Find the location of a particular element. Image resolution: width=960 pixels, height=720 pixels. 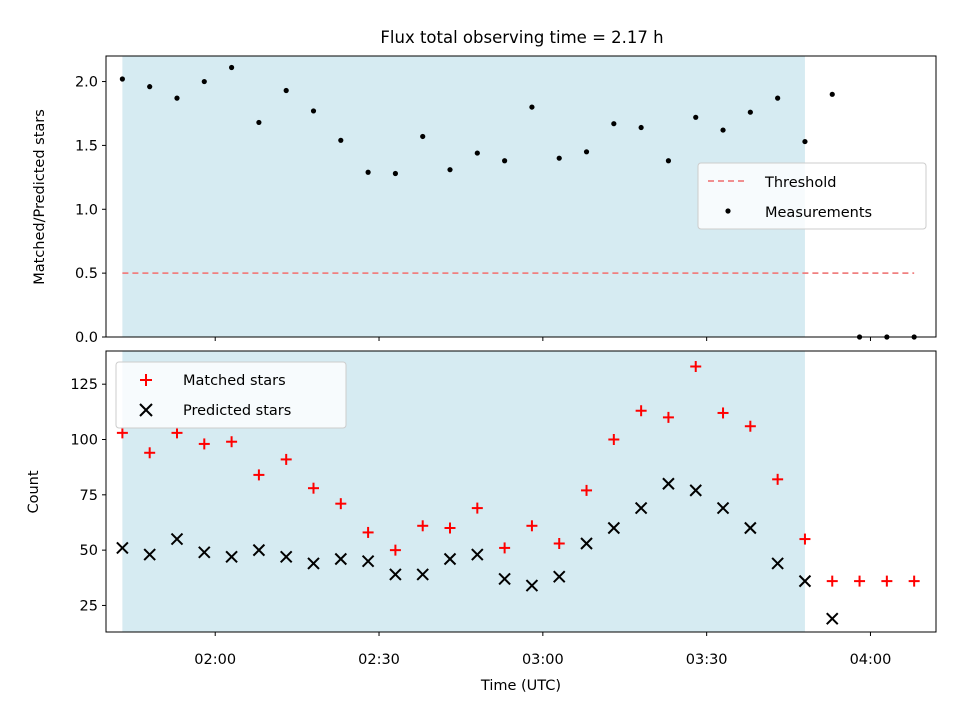

top-y-axis: 0.0 0.5 1.0 1.5 2.0 is located at coordinates (90, 210).